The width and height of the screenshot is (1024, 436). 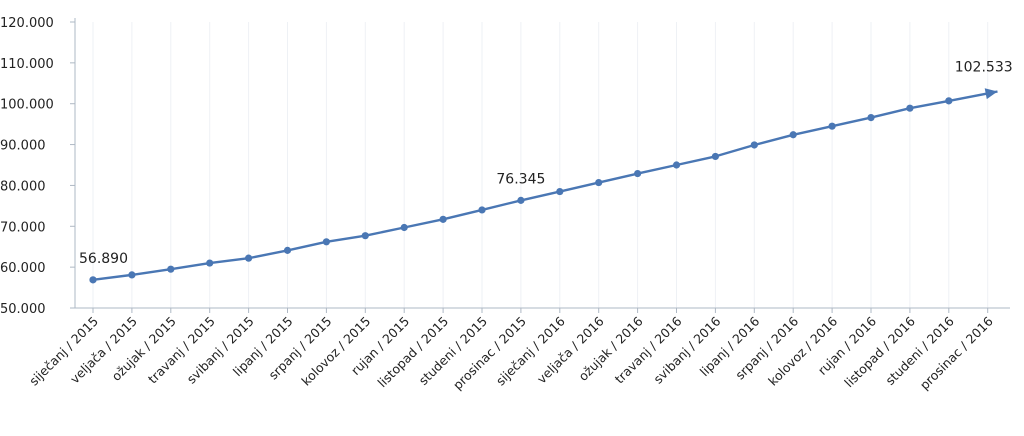 What do you see at coordinates (23, 309) in the screenshot?
I see `y-tick-label: 50.000` at bounding box center [23, 309].